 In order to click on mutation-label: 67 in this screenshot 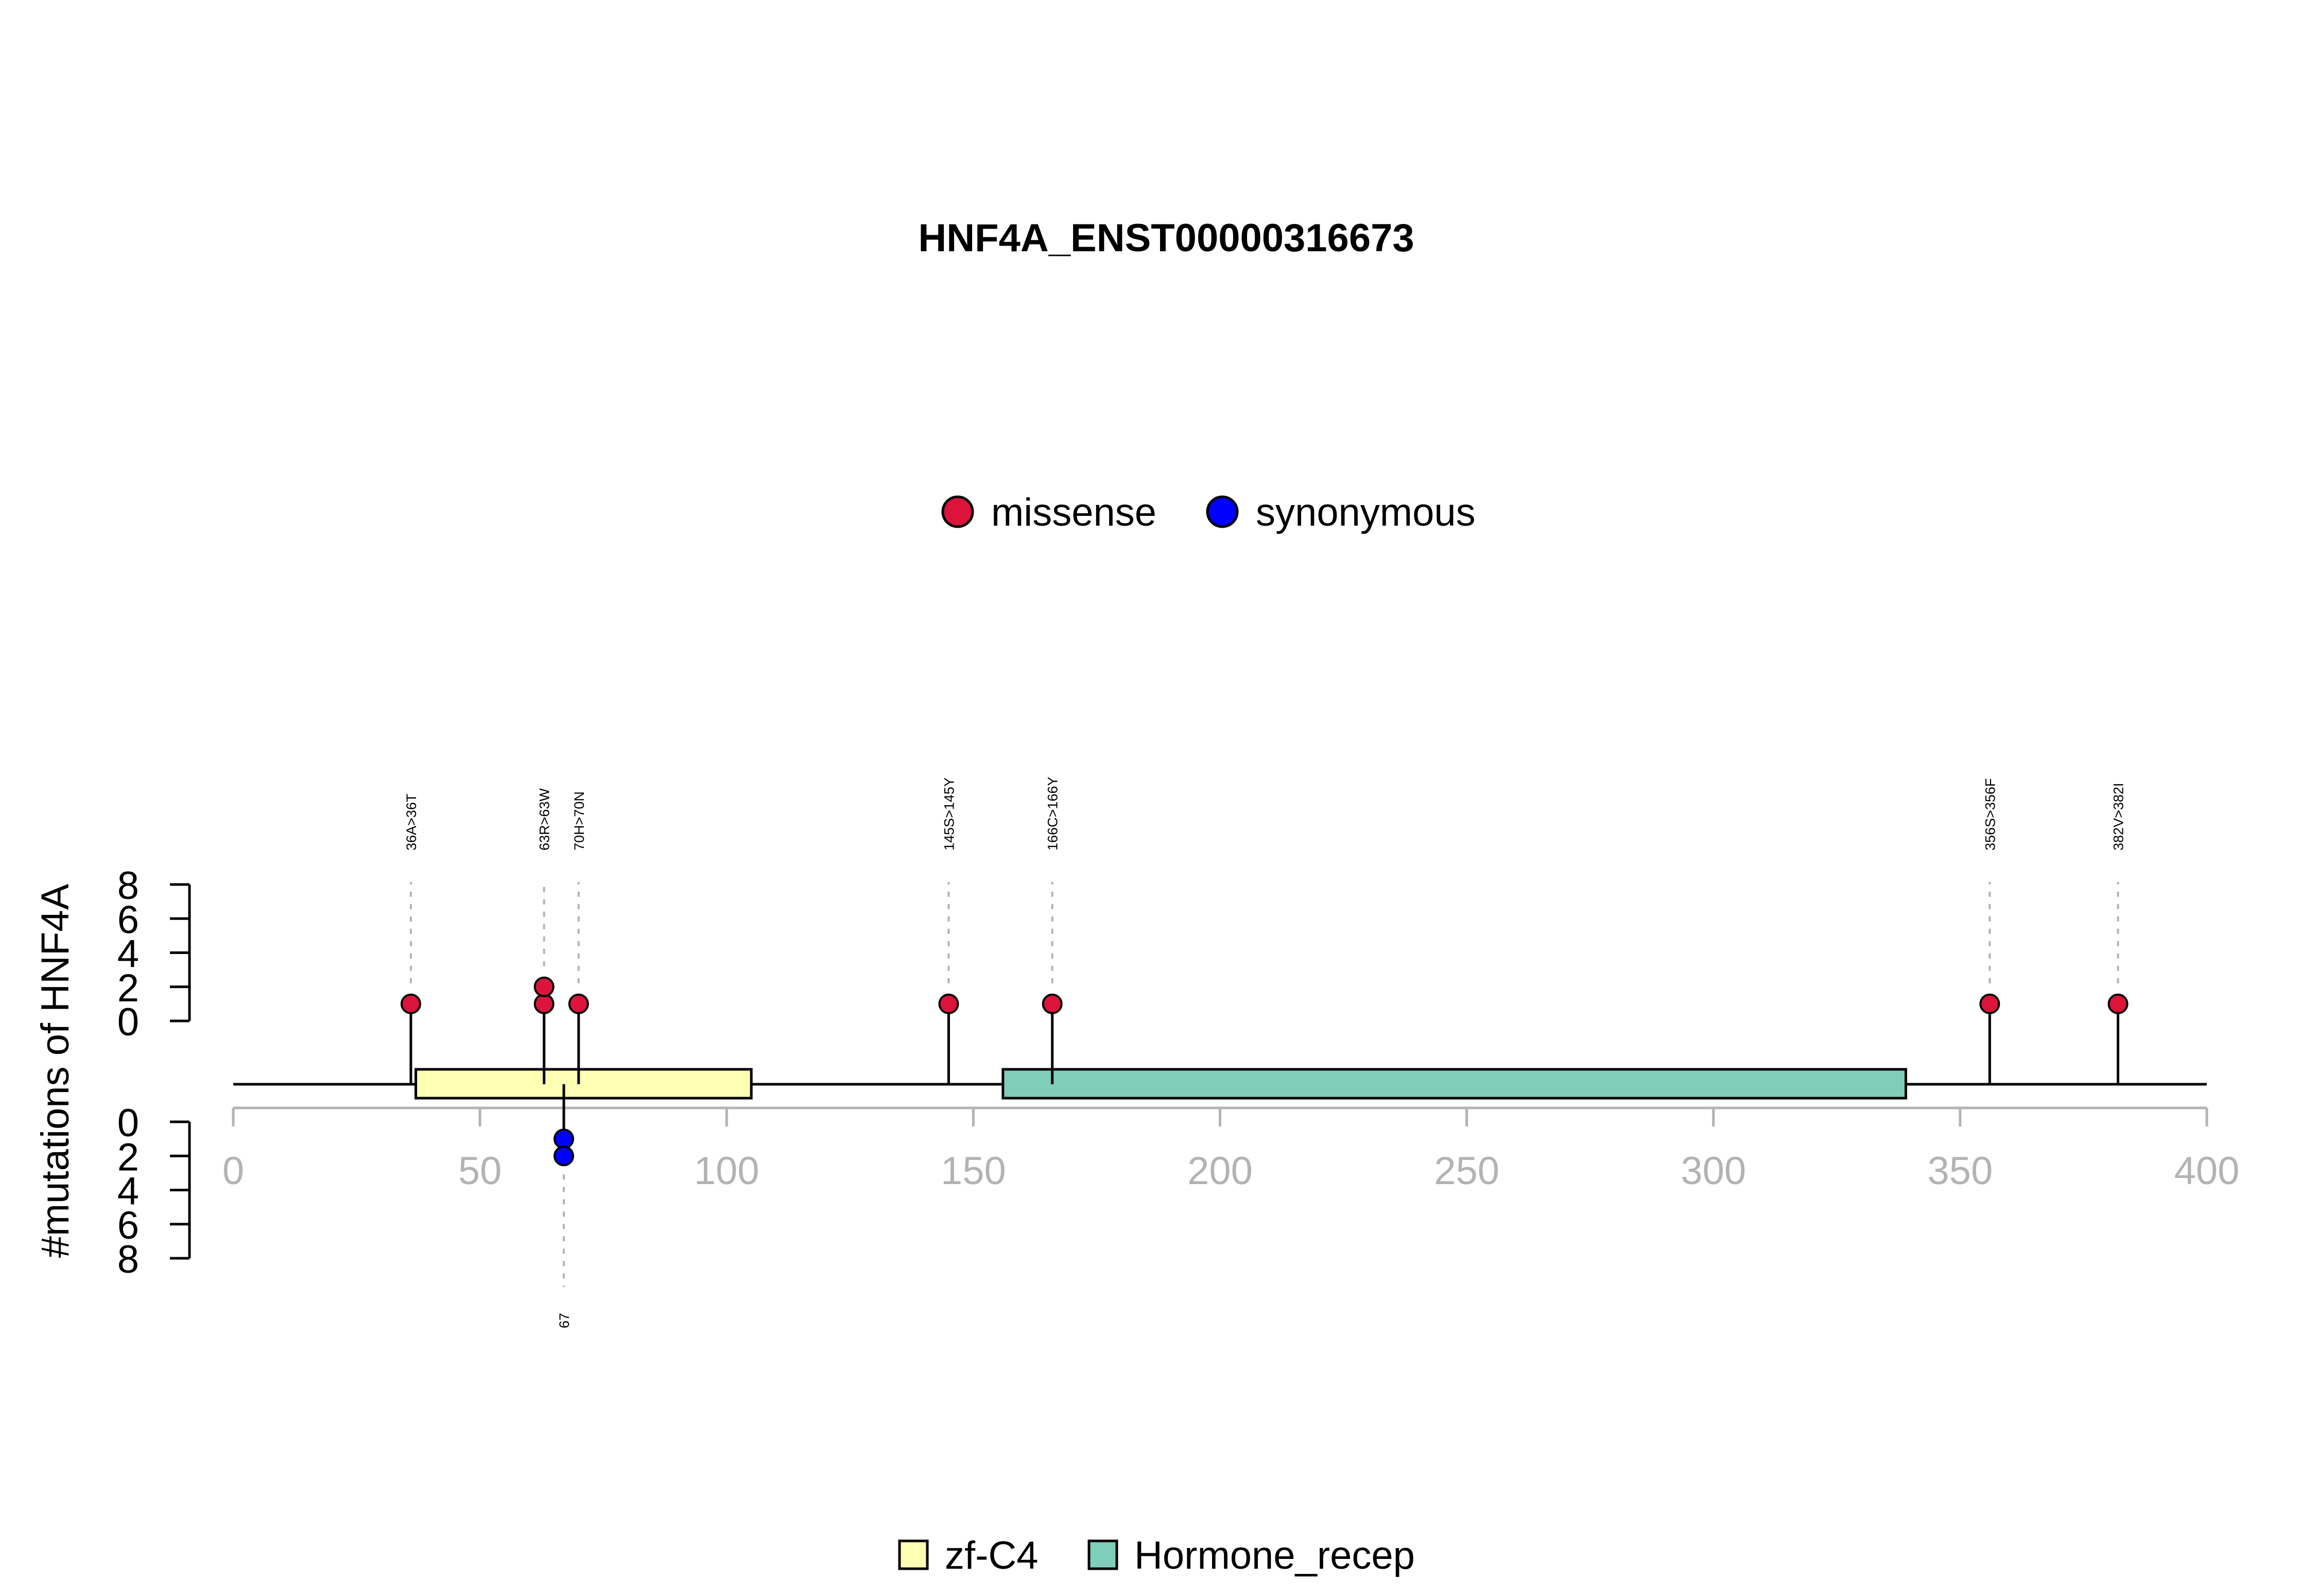, I will do `click(564, 1320)`.